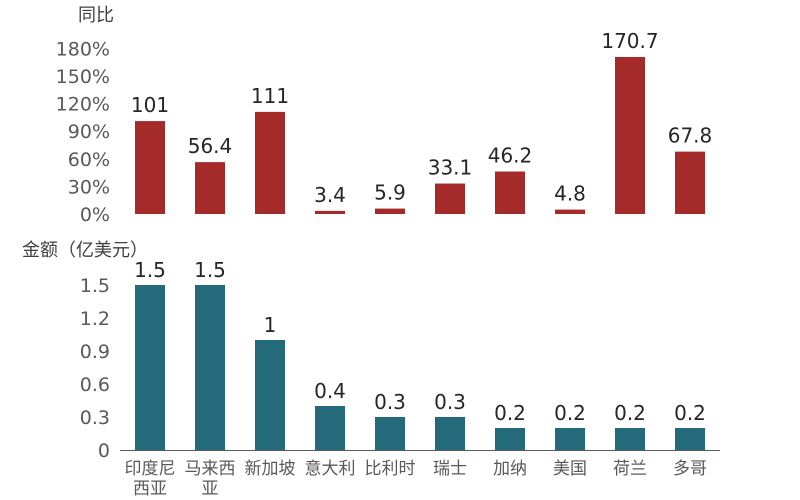  What do you see at coordinates (95, 286) in the screenshot?
I see `bottom-y-tick-label: 1.5` at bounding box center [95, 286].